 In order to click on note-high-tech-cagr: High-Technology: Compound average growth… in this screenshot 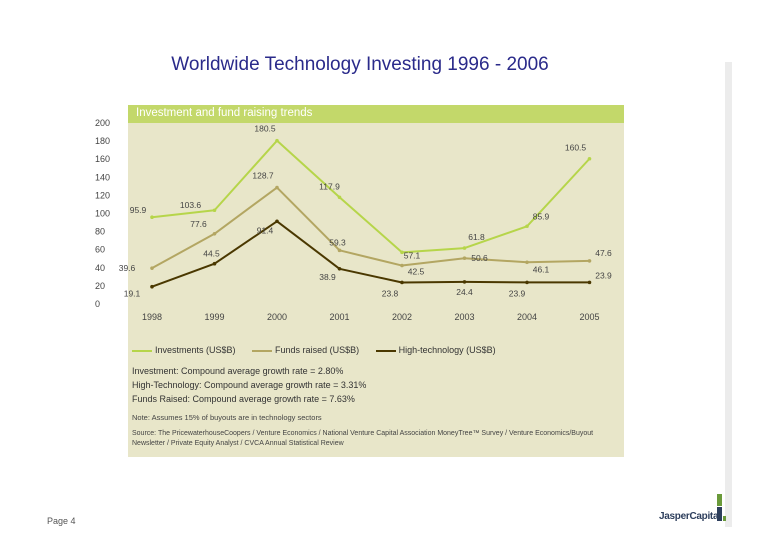, I will do `click(249, 385)`.